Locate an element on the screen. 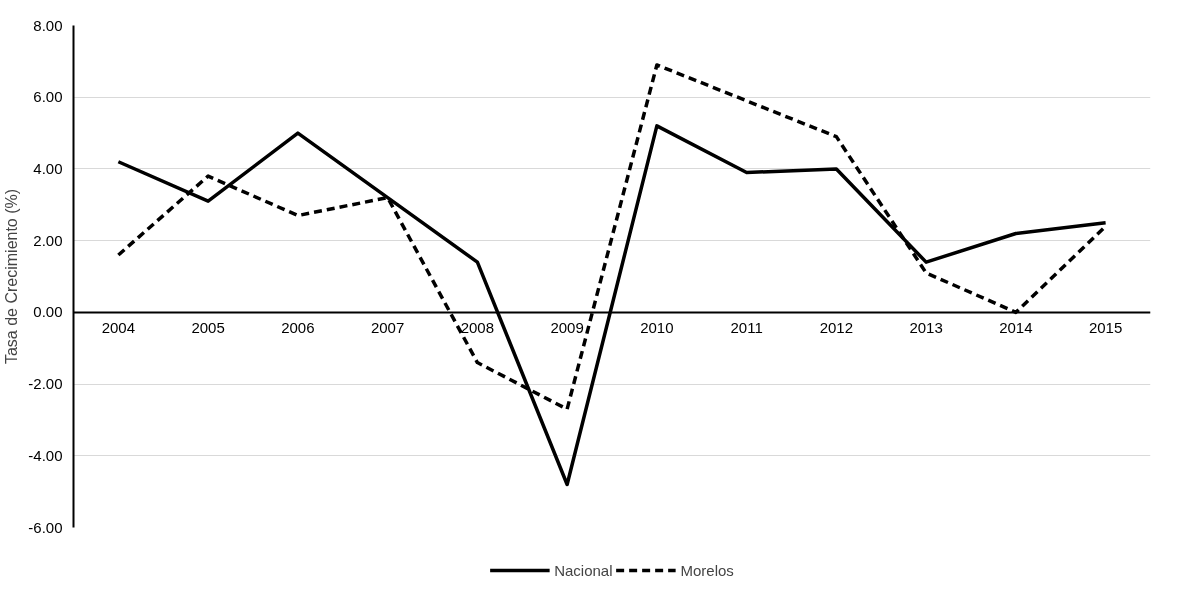  y-tick-label: 0.00 is located at coordinates (48, 312).